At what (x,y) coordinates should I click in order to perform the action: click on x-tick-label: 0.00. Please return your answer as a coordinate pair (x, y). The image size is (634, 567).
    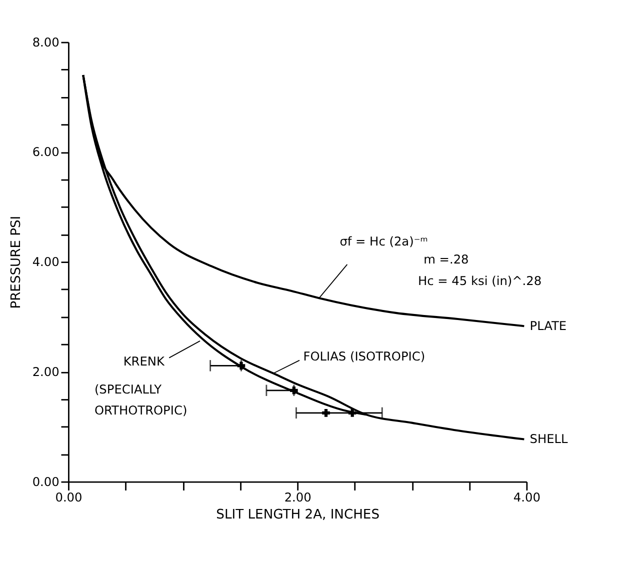
    Looking at the image, I should click on (68, 497).